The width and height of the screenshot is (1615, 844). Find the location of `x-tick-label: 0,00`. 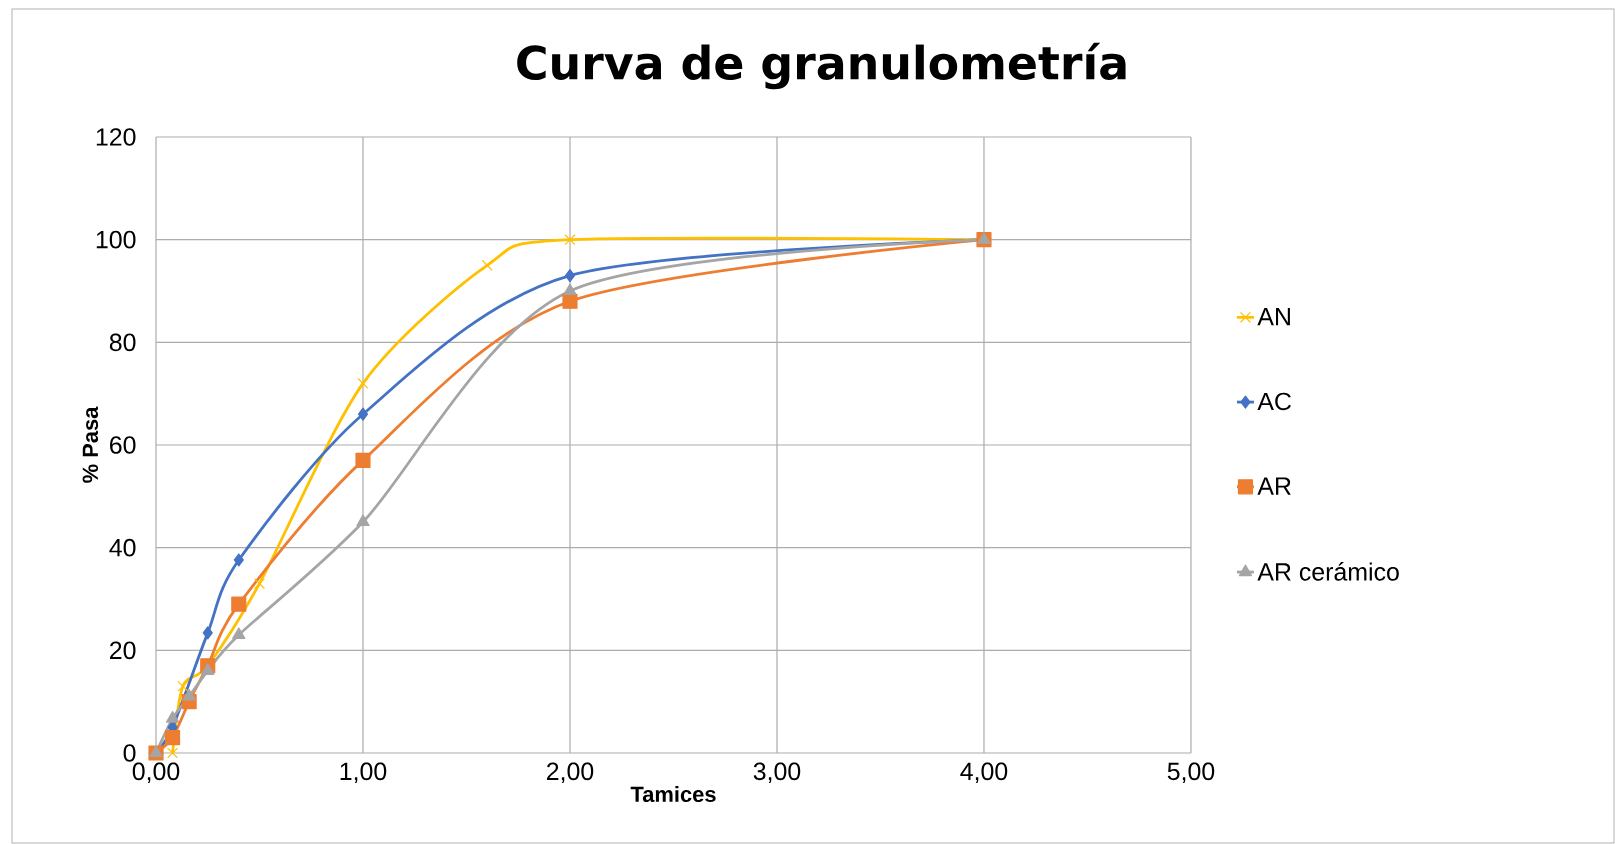

x-tick-label: 0,00 is located at coordinates (156, 773).